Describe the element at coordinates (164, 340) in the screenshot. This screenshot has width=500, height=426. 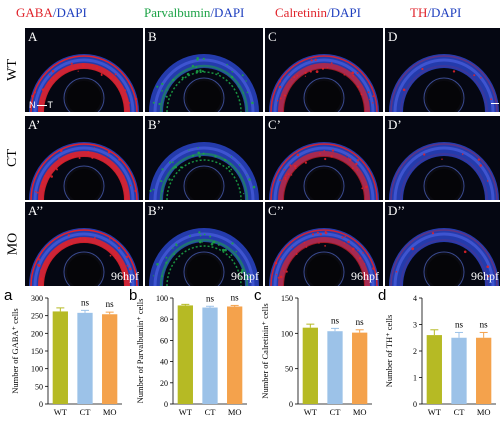
I see `y-tick-label: 60` at that location.